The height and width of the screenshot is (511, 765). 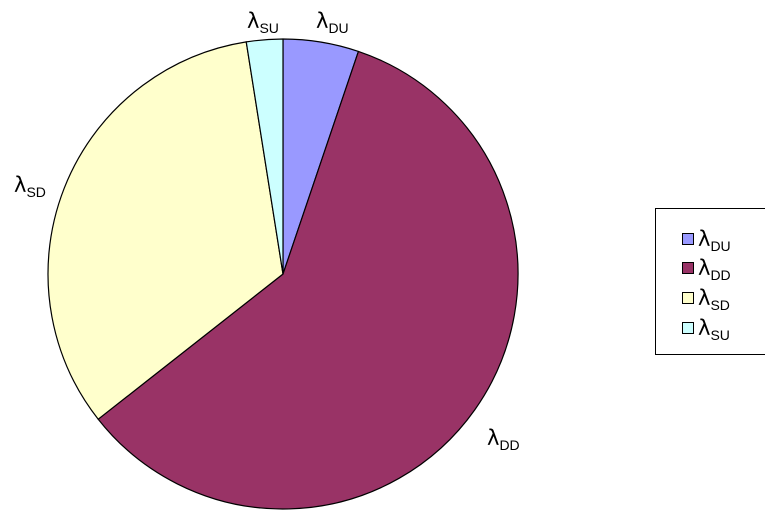 What do you see at coordinates (688, 268) in the screenshot?
I see `legend-swatch-dd` at bounding box center [688, 268].